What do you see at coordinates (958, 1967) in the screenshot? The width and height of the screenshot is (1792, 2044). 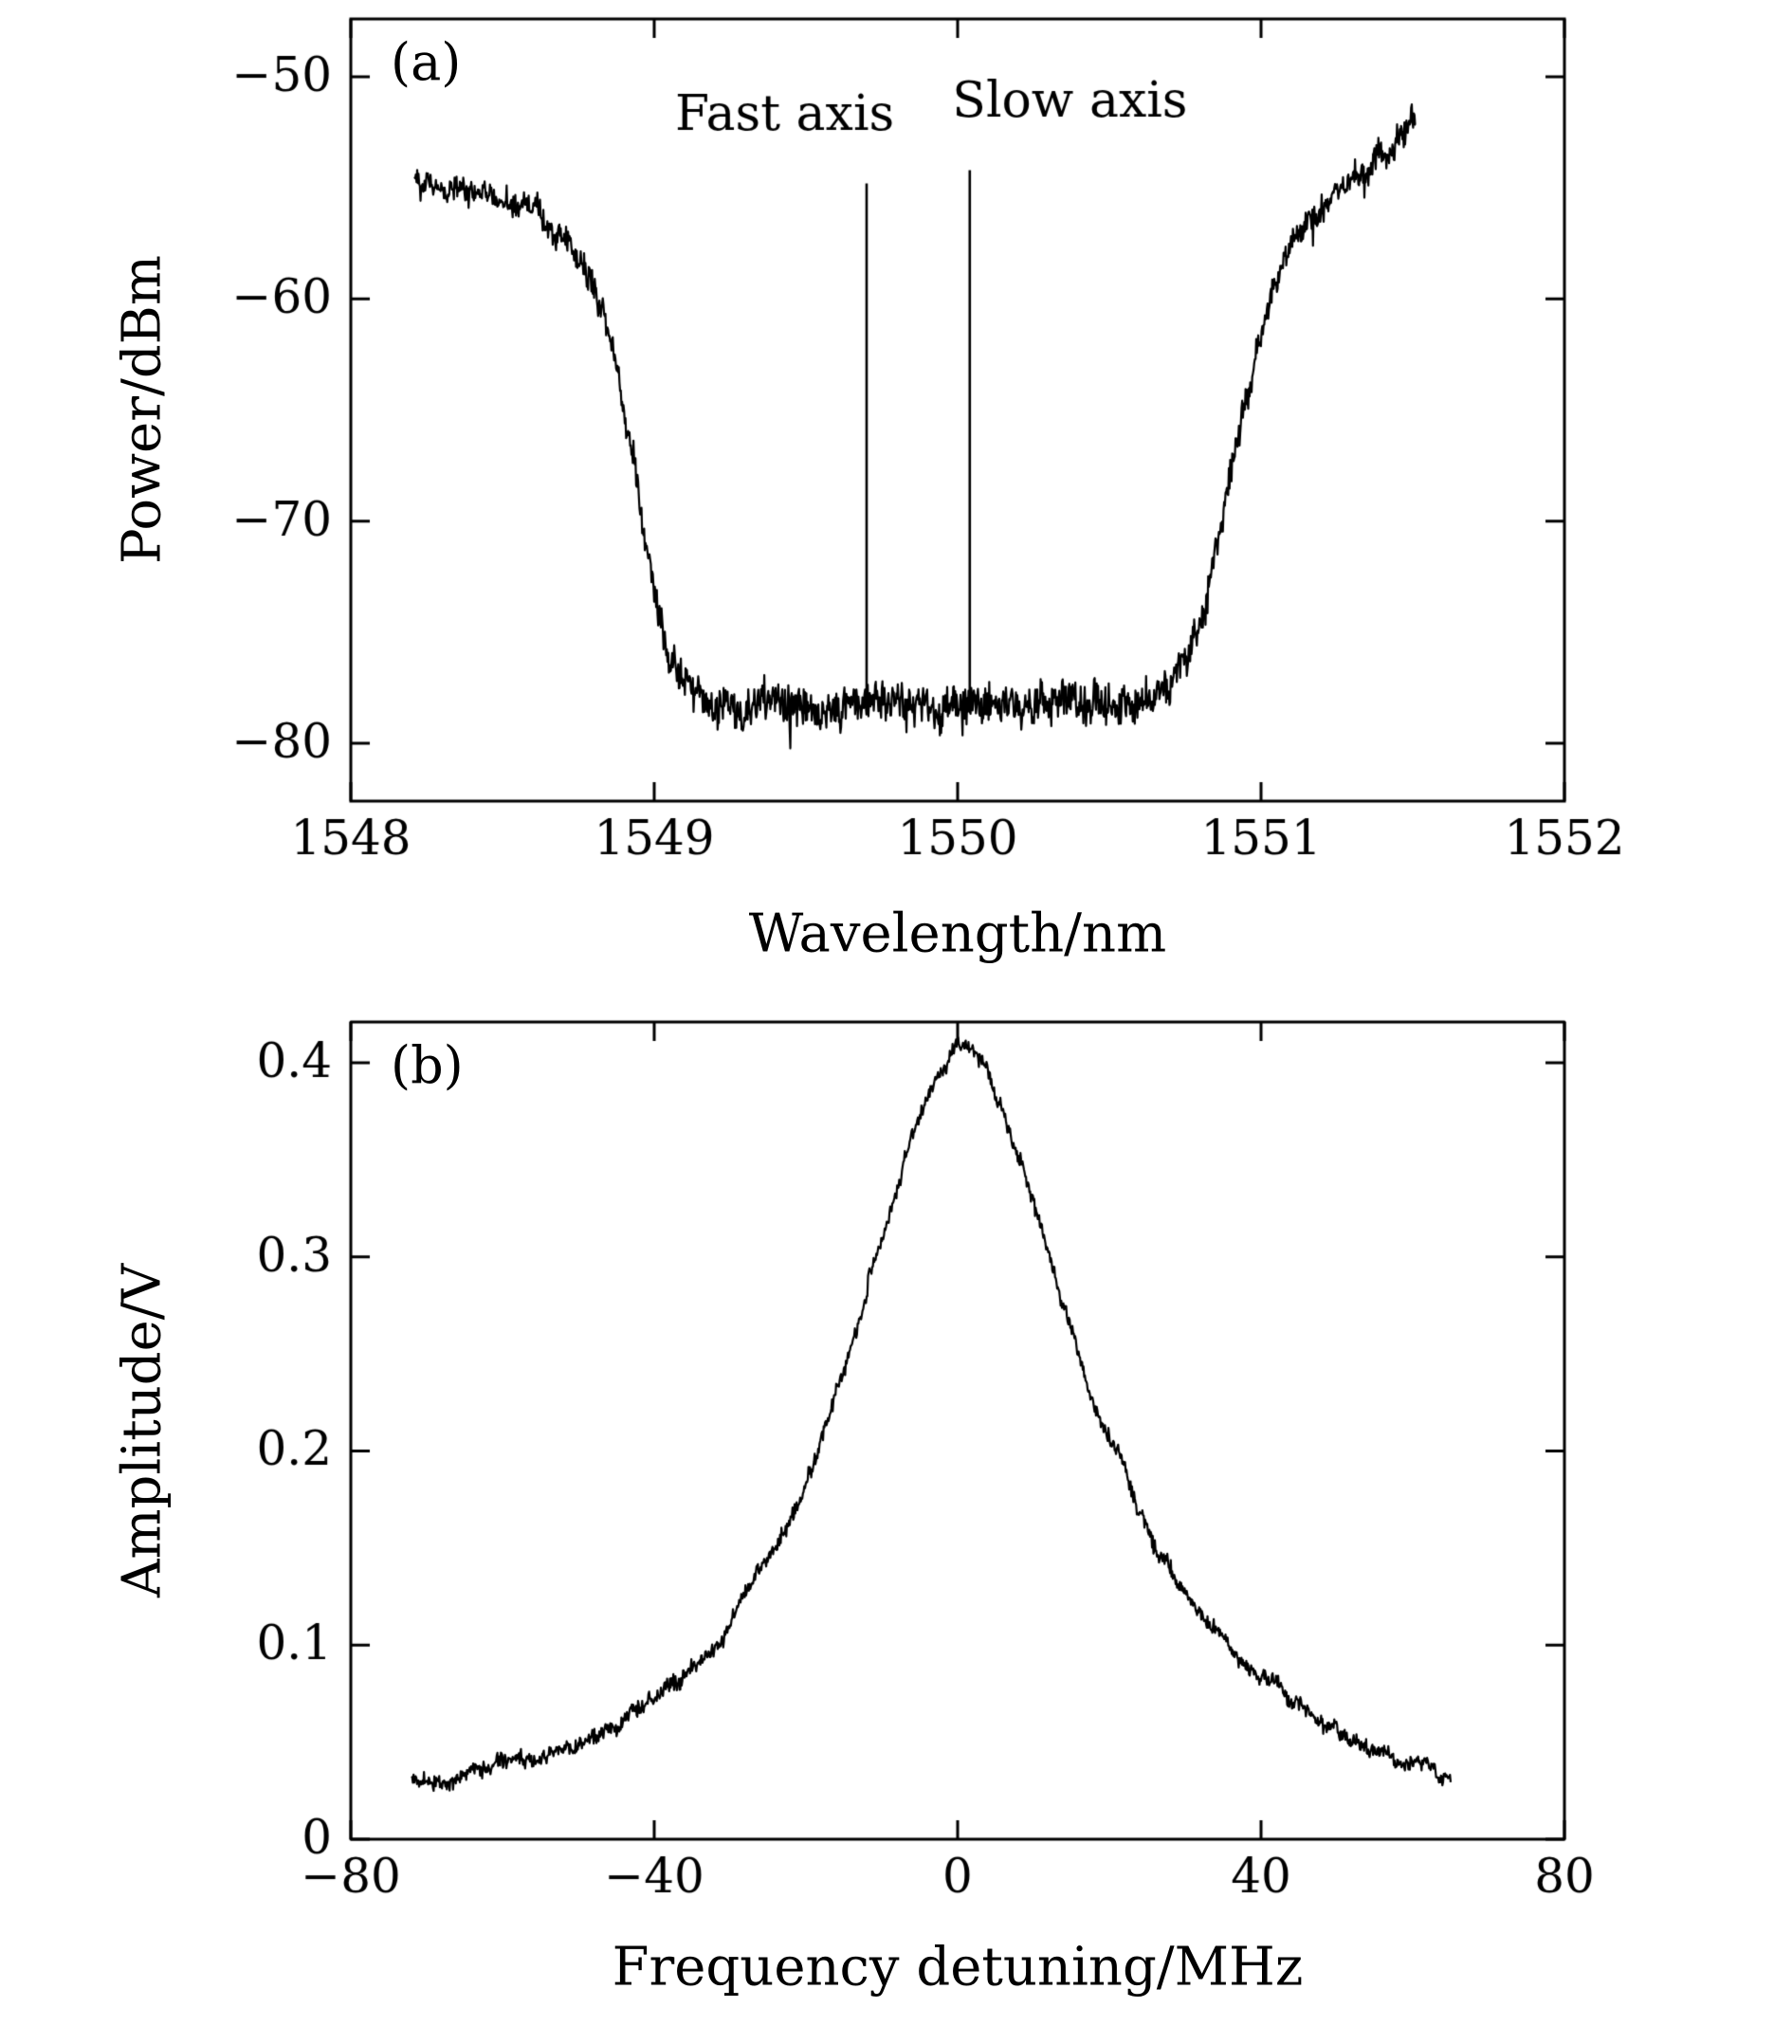 I see `panel-b-x-axis-label: Frequency detuning/MHz` at bounding box center [958, 1967].